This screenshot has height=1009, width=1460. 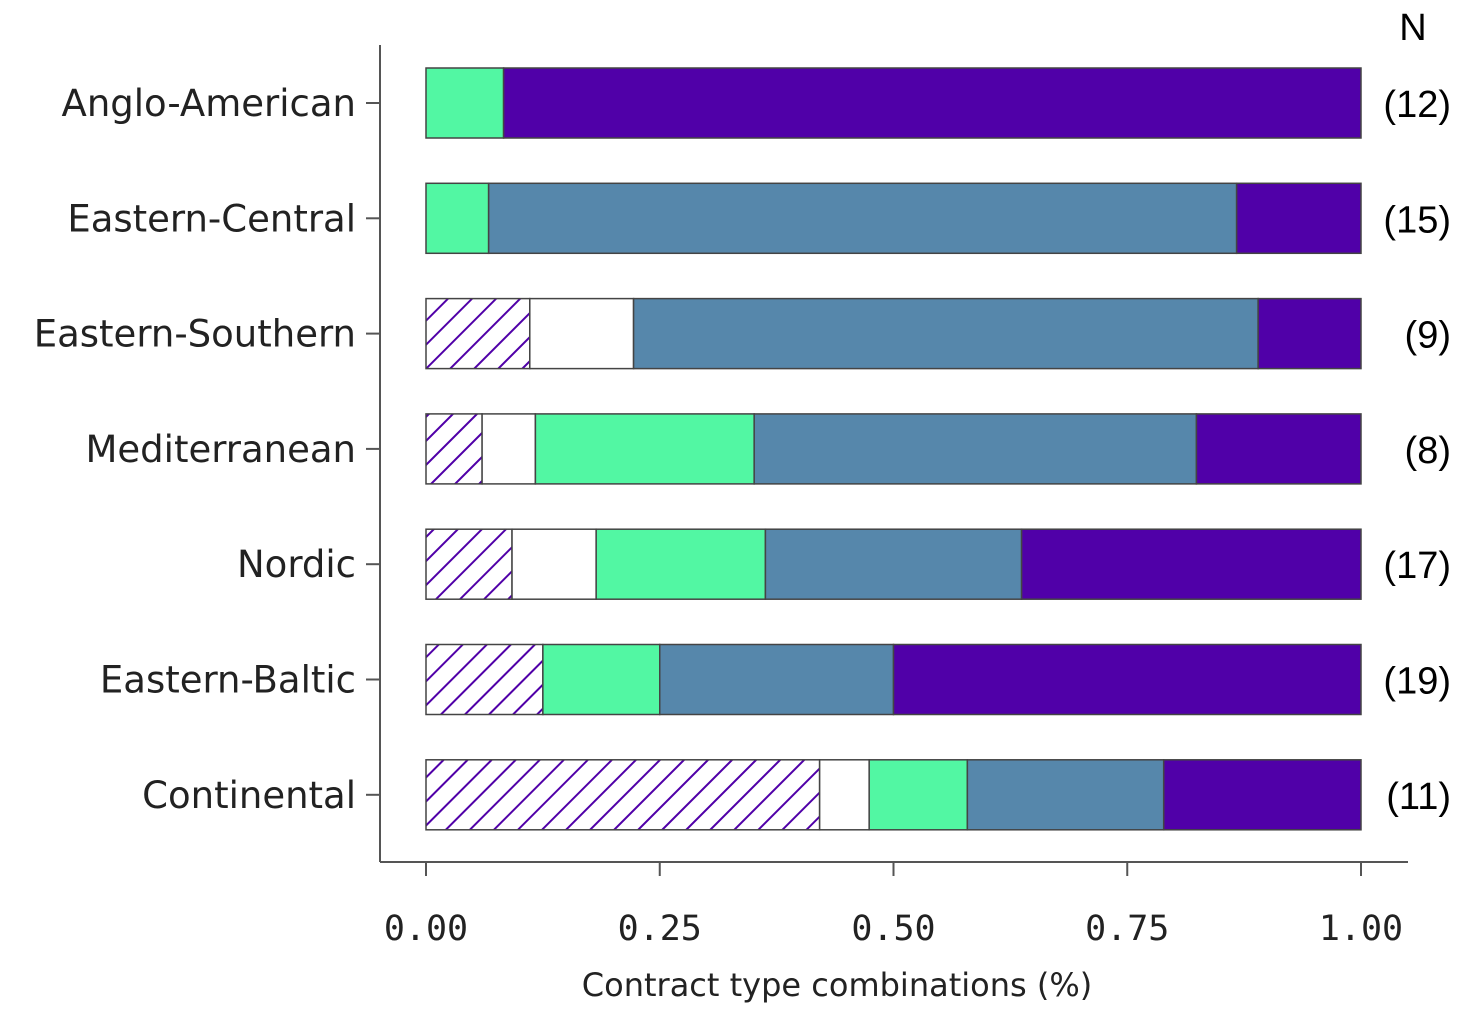 I want to click on y-tick-label: Continental, so click(x=249, y=795).